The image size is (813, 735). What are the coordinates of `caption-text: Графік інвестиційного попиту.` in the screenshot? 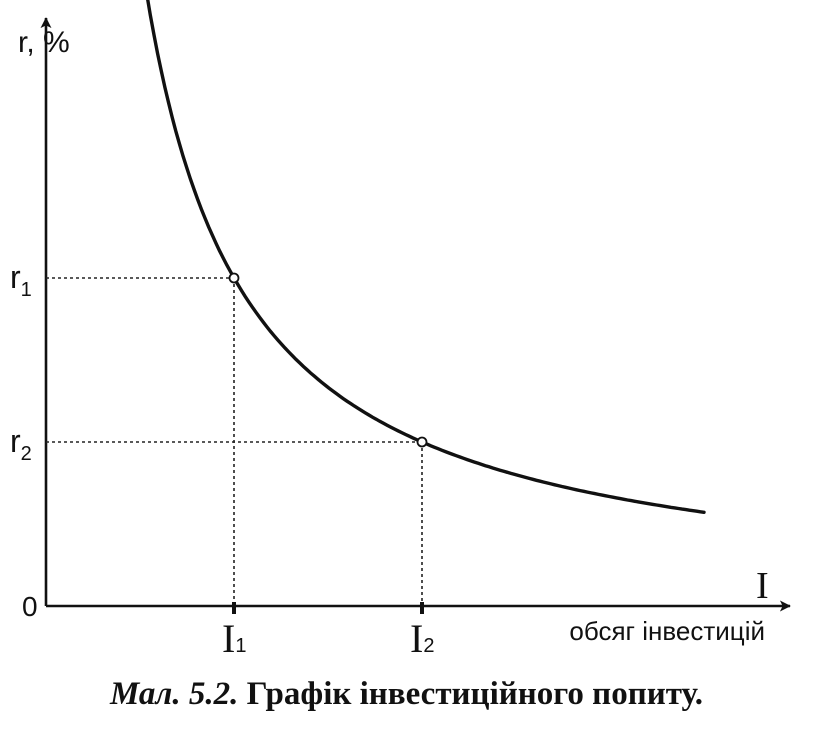 It's located at (470, 694).